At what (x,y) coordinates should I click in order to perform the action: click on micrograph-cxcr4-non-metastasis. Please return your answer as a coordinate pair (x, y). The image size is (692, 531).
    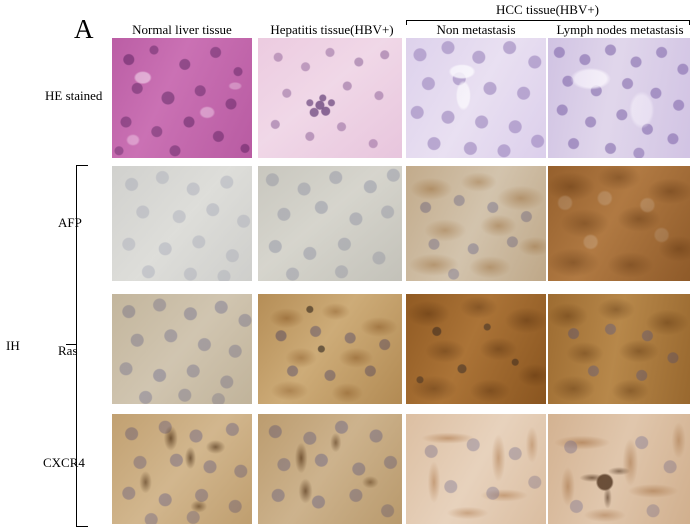
    Looking at the image, I should click on (476, 469).